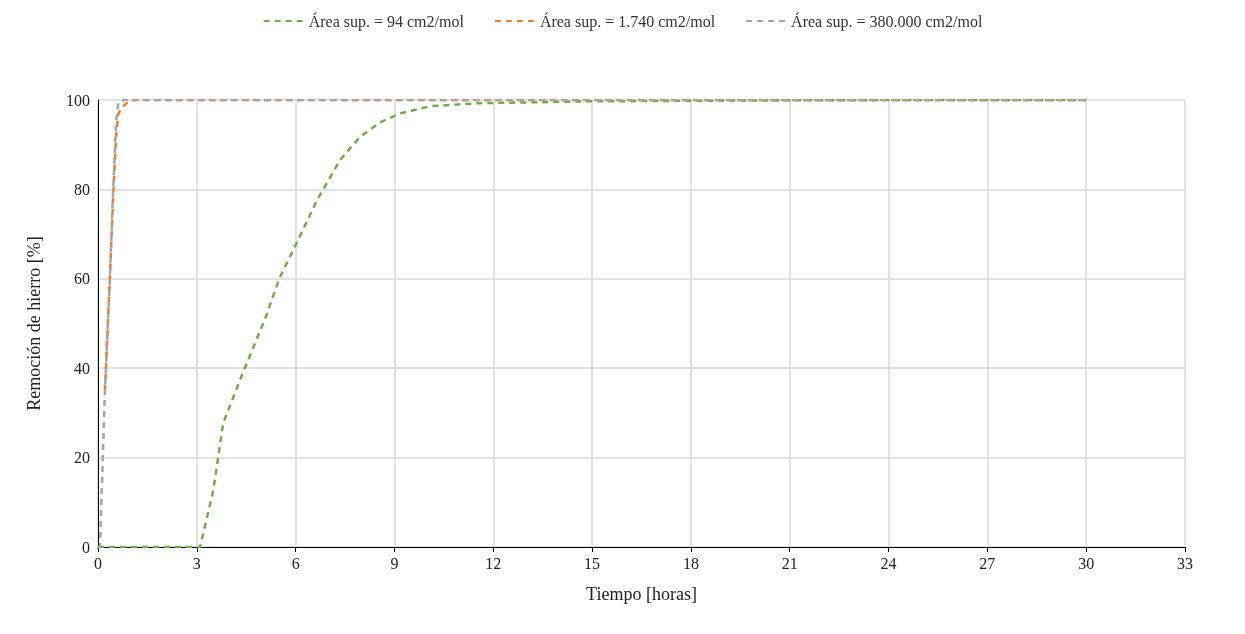 This screenshot has width=1245, height=634. What do you see at coordinates (394, 563) in the screenshot?
I see `x-tick-label: 9` at bounding box center [394, 563].